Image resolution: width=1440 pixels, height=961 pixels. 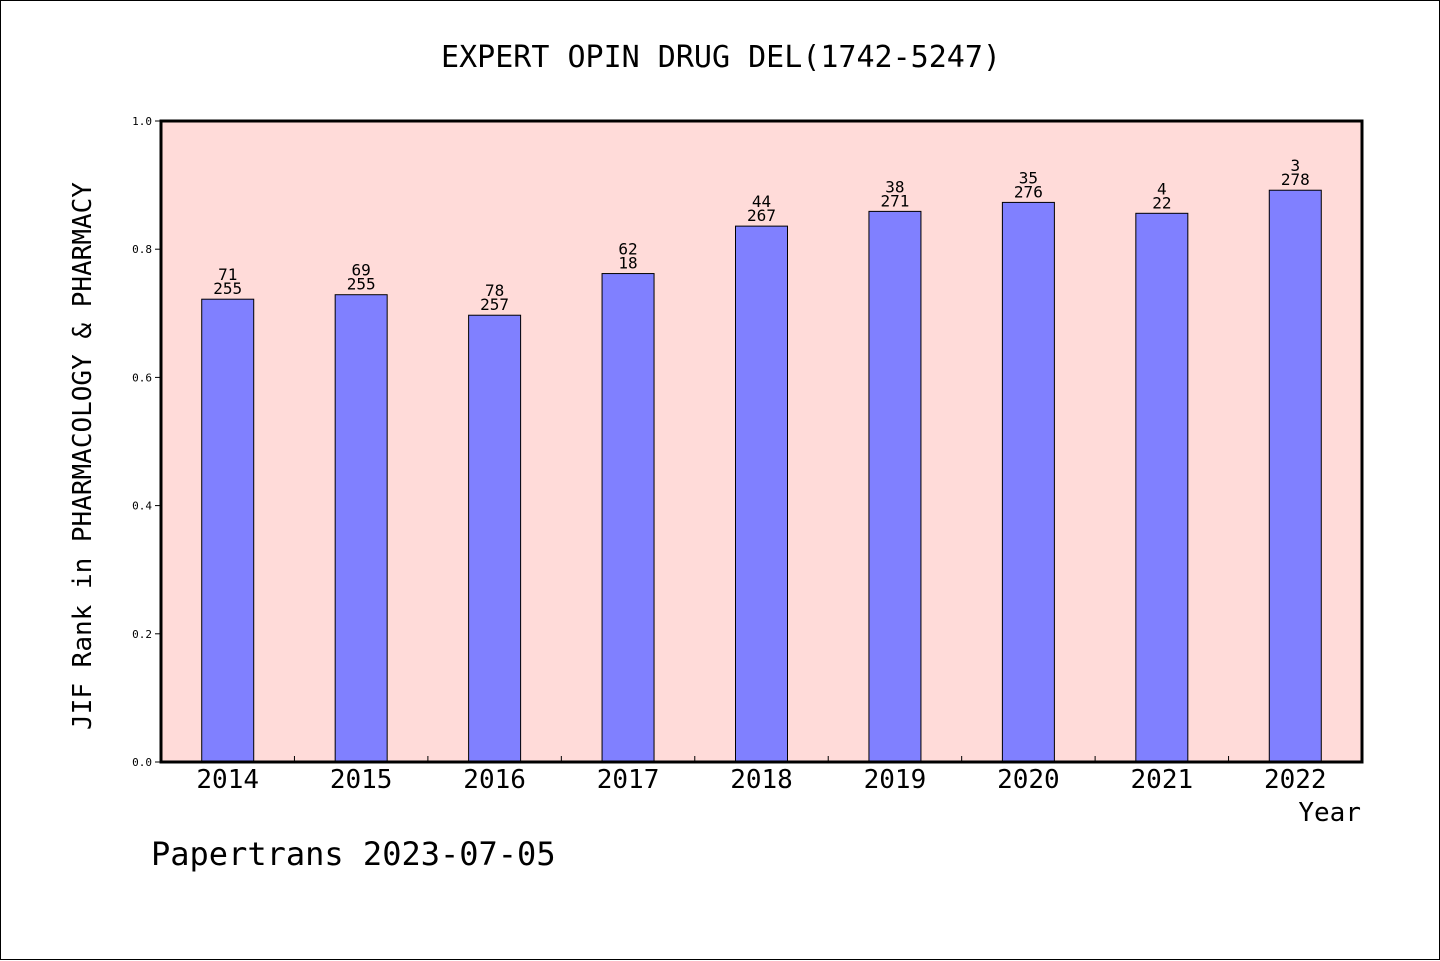 What do you see at coordinates (142, 506) in the screenshot?
I see `y-tick-label: 0.4` at bounding box center [142, 506].